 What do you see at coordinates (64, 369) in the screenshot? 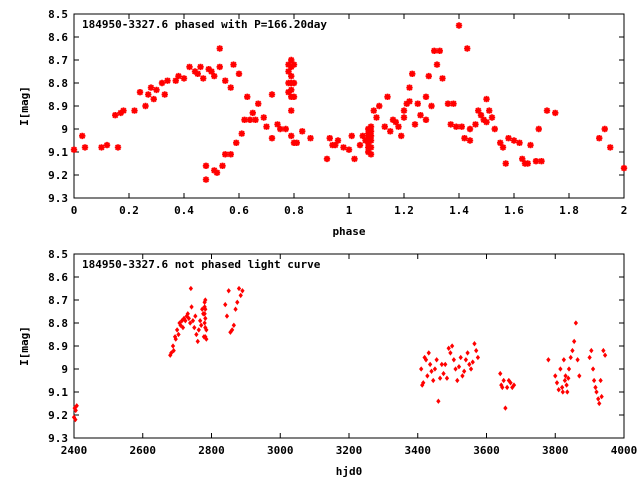
I see `y-tick-label: 9` at bounding box center [64, 369].